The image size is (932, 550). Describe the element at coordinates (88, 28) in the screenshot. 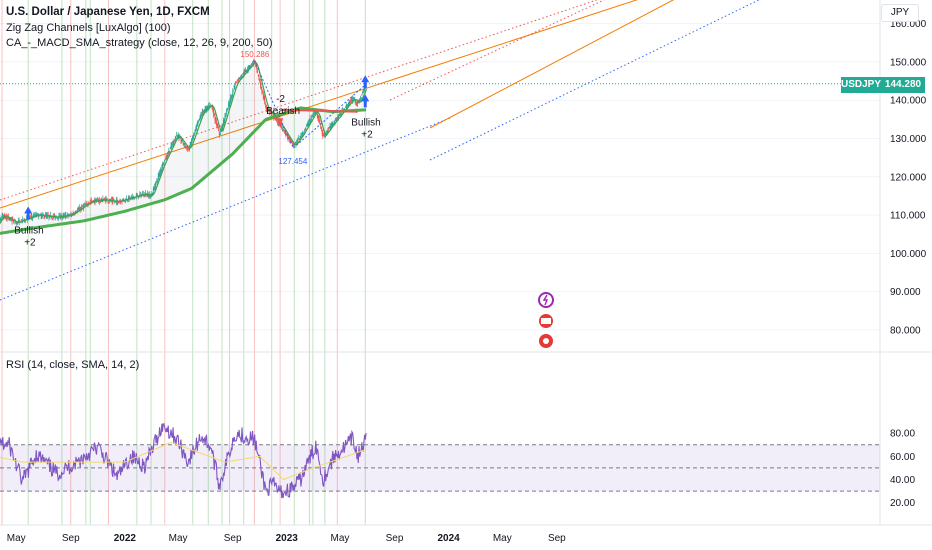

I see `indicator-zigzag-label: Zig Zag Channels [LuxAlgo] (100)` at that location.